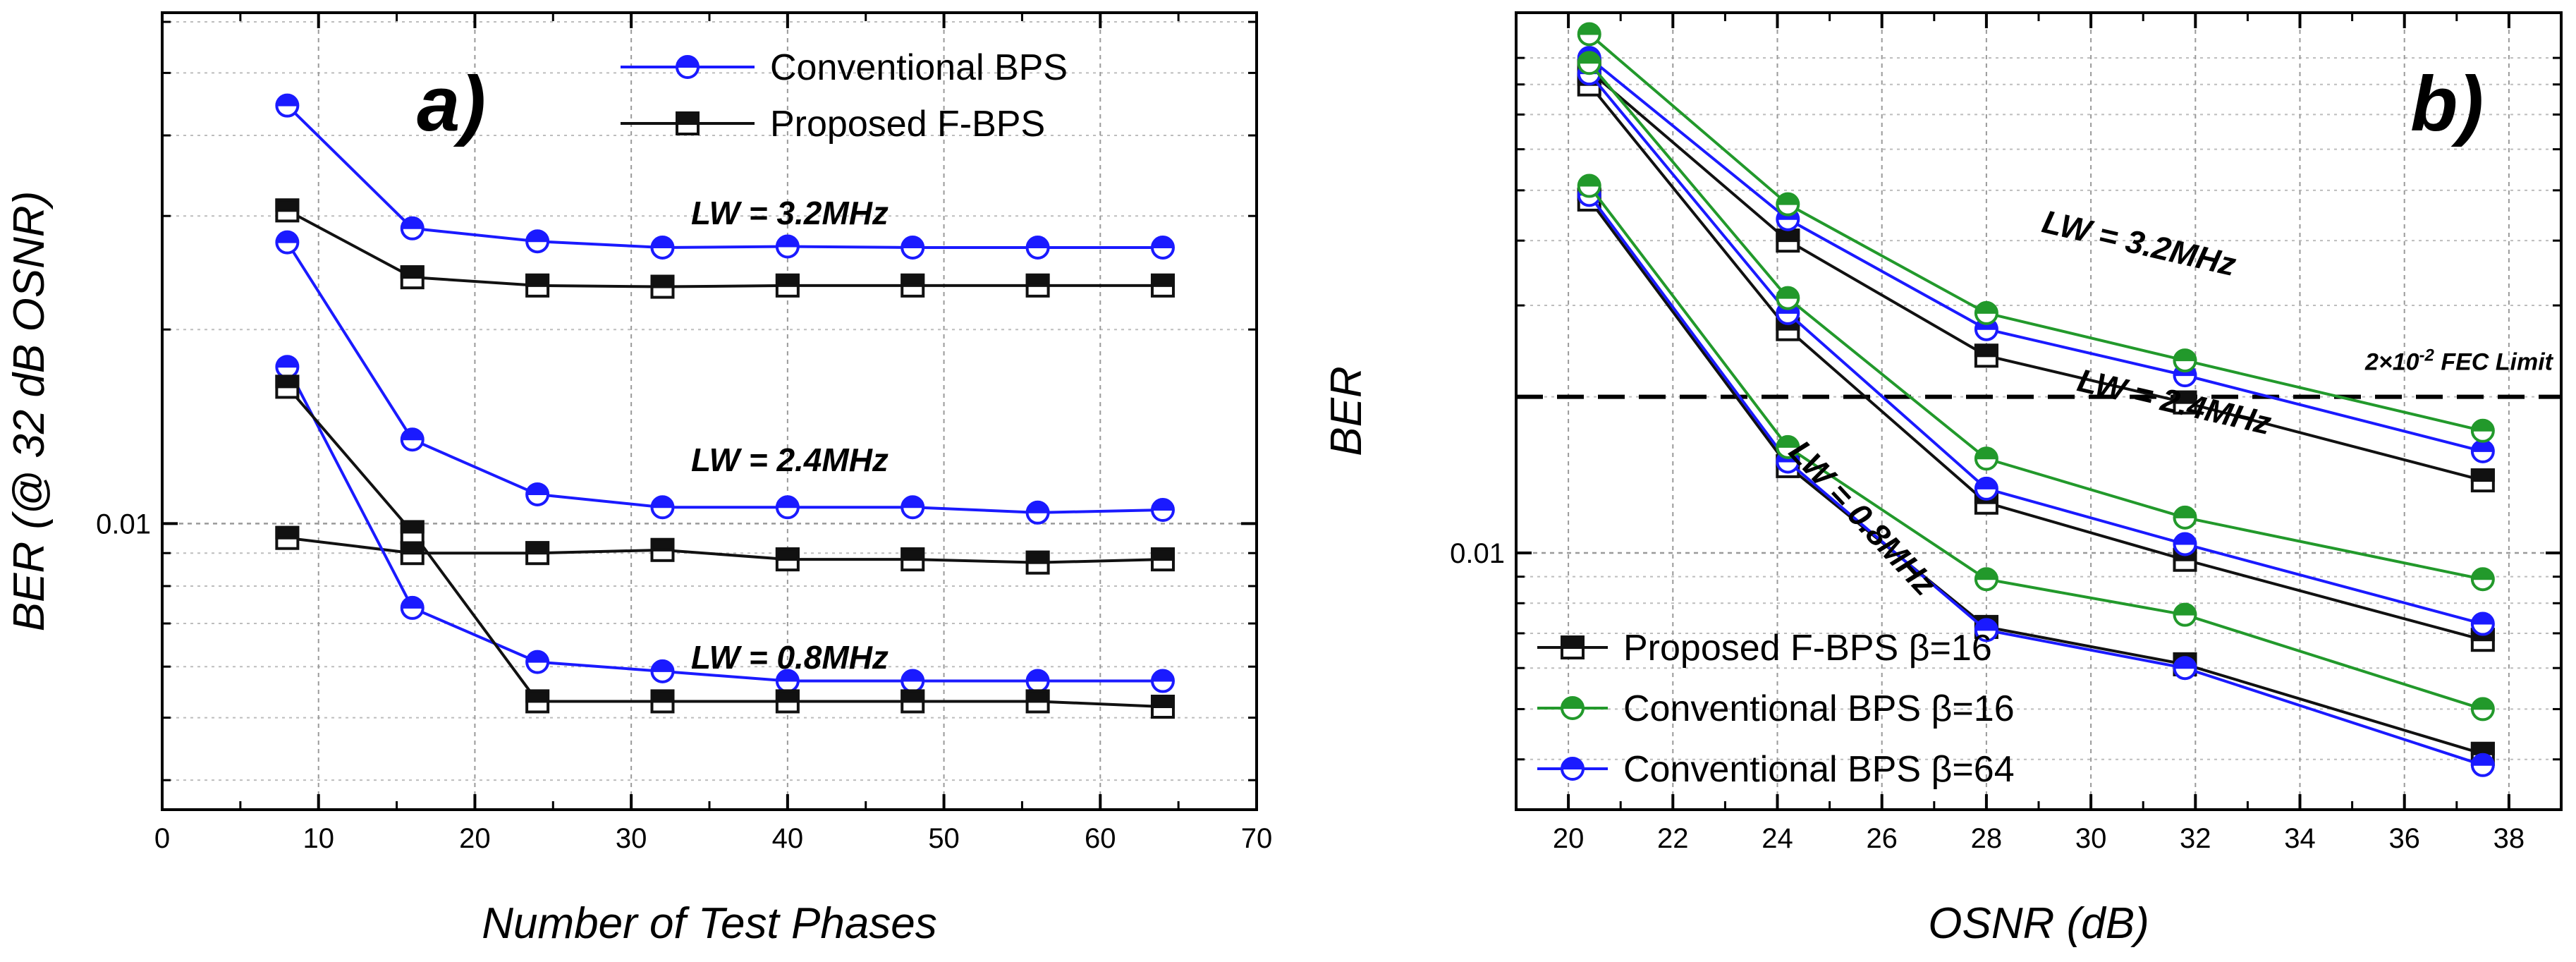 The width and height of the screenshot is (2576, 962). I want to click on fec-limit-exponent: -2, so click(2427, 355).